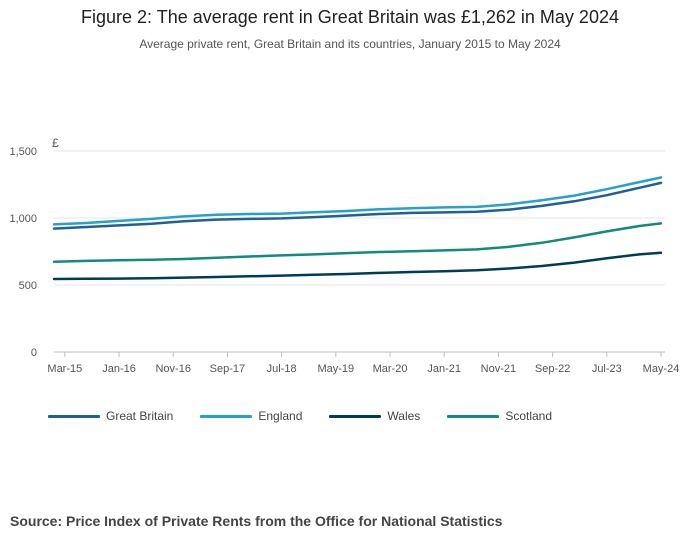 This screenshot has width=700, height=549. I want to click on legend-item-great-britain: Great Britain, so click(110, 416).